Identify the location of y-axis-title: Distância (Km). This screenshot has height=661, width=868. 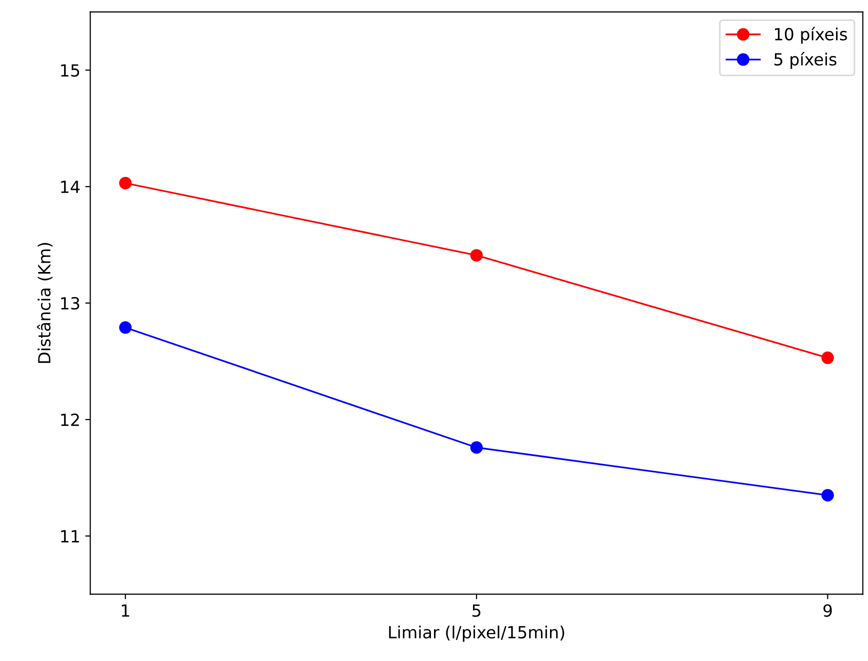
(44, 303).